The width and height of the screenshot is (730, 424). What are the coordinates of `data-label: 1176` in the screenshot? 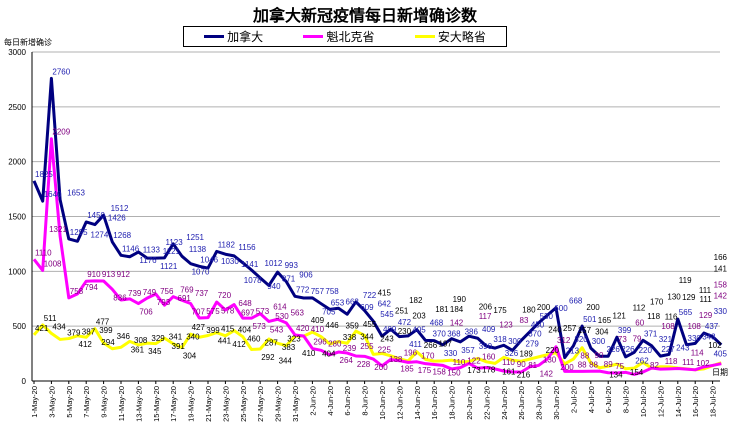 It's located at (148, 260).